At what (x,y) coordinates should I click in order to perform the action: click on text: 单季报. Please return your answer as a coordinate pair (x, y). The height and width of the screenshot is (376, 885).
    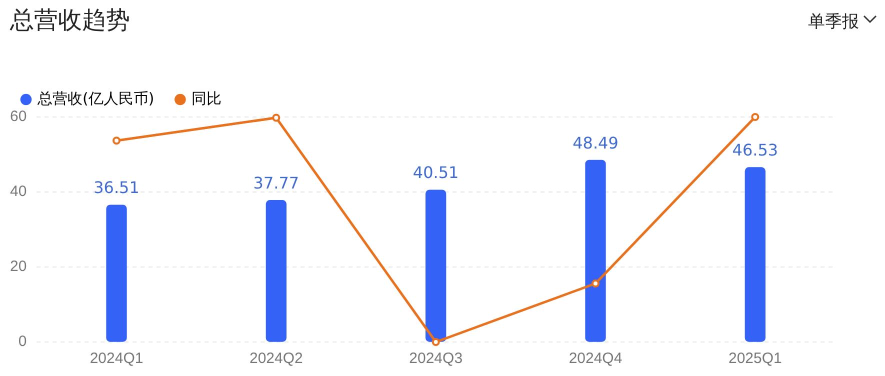
    Looking at the image, I should click on (833, 22).